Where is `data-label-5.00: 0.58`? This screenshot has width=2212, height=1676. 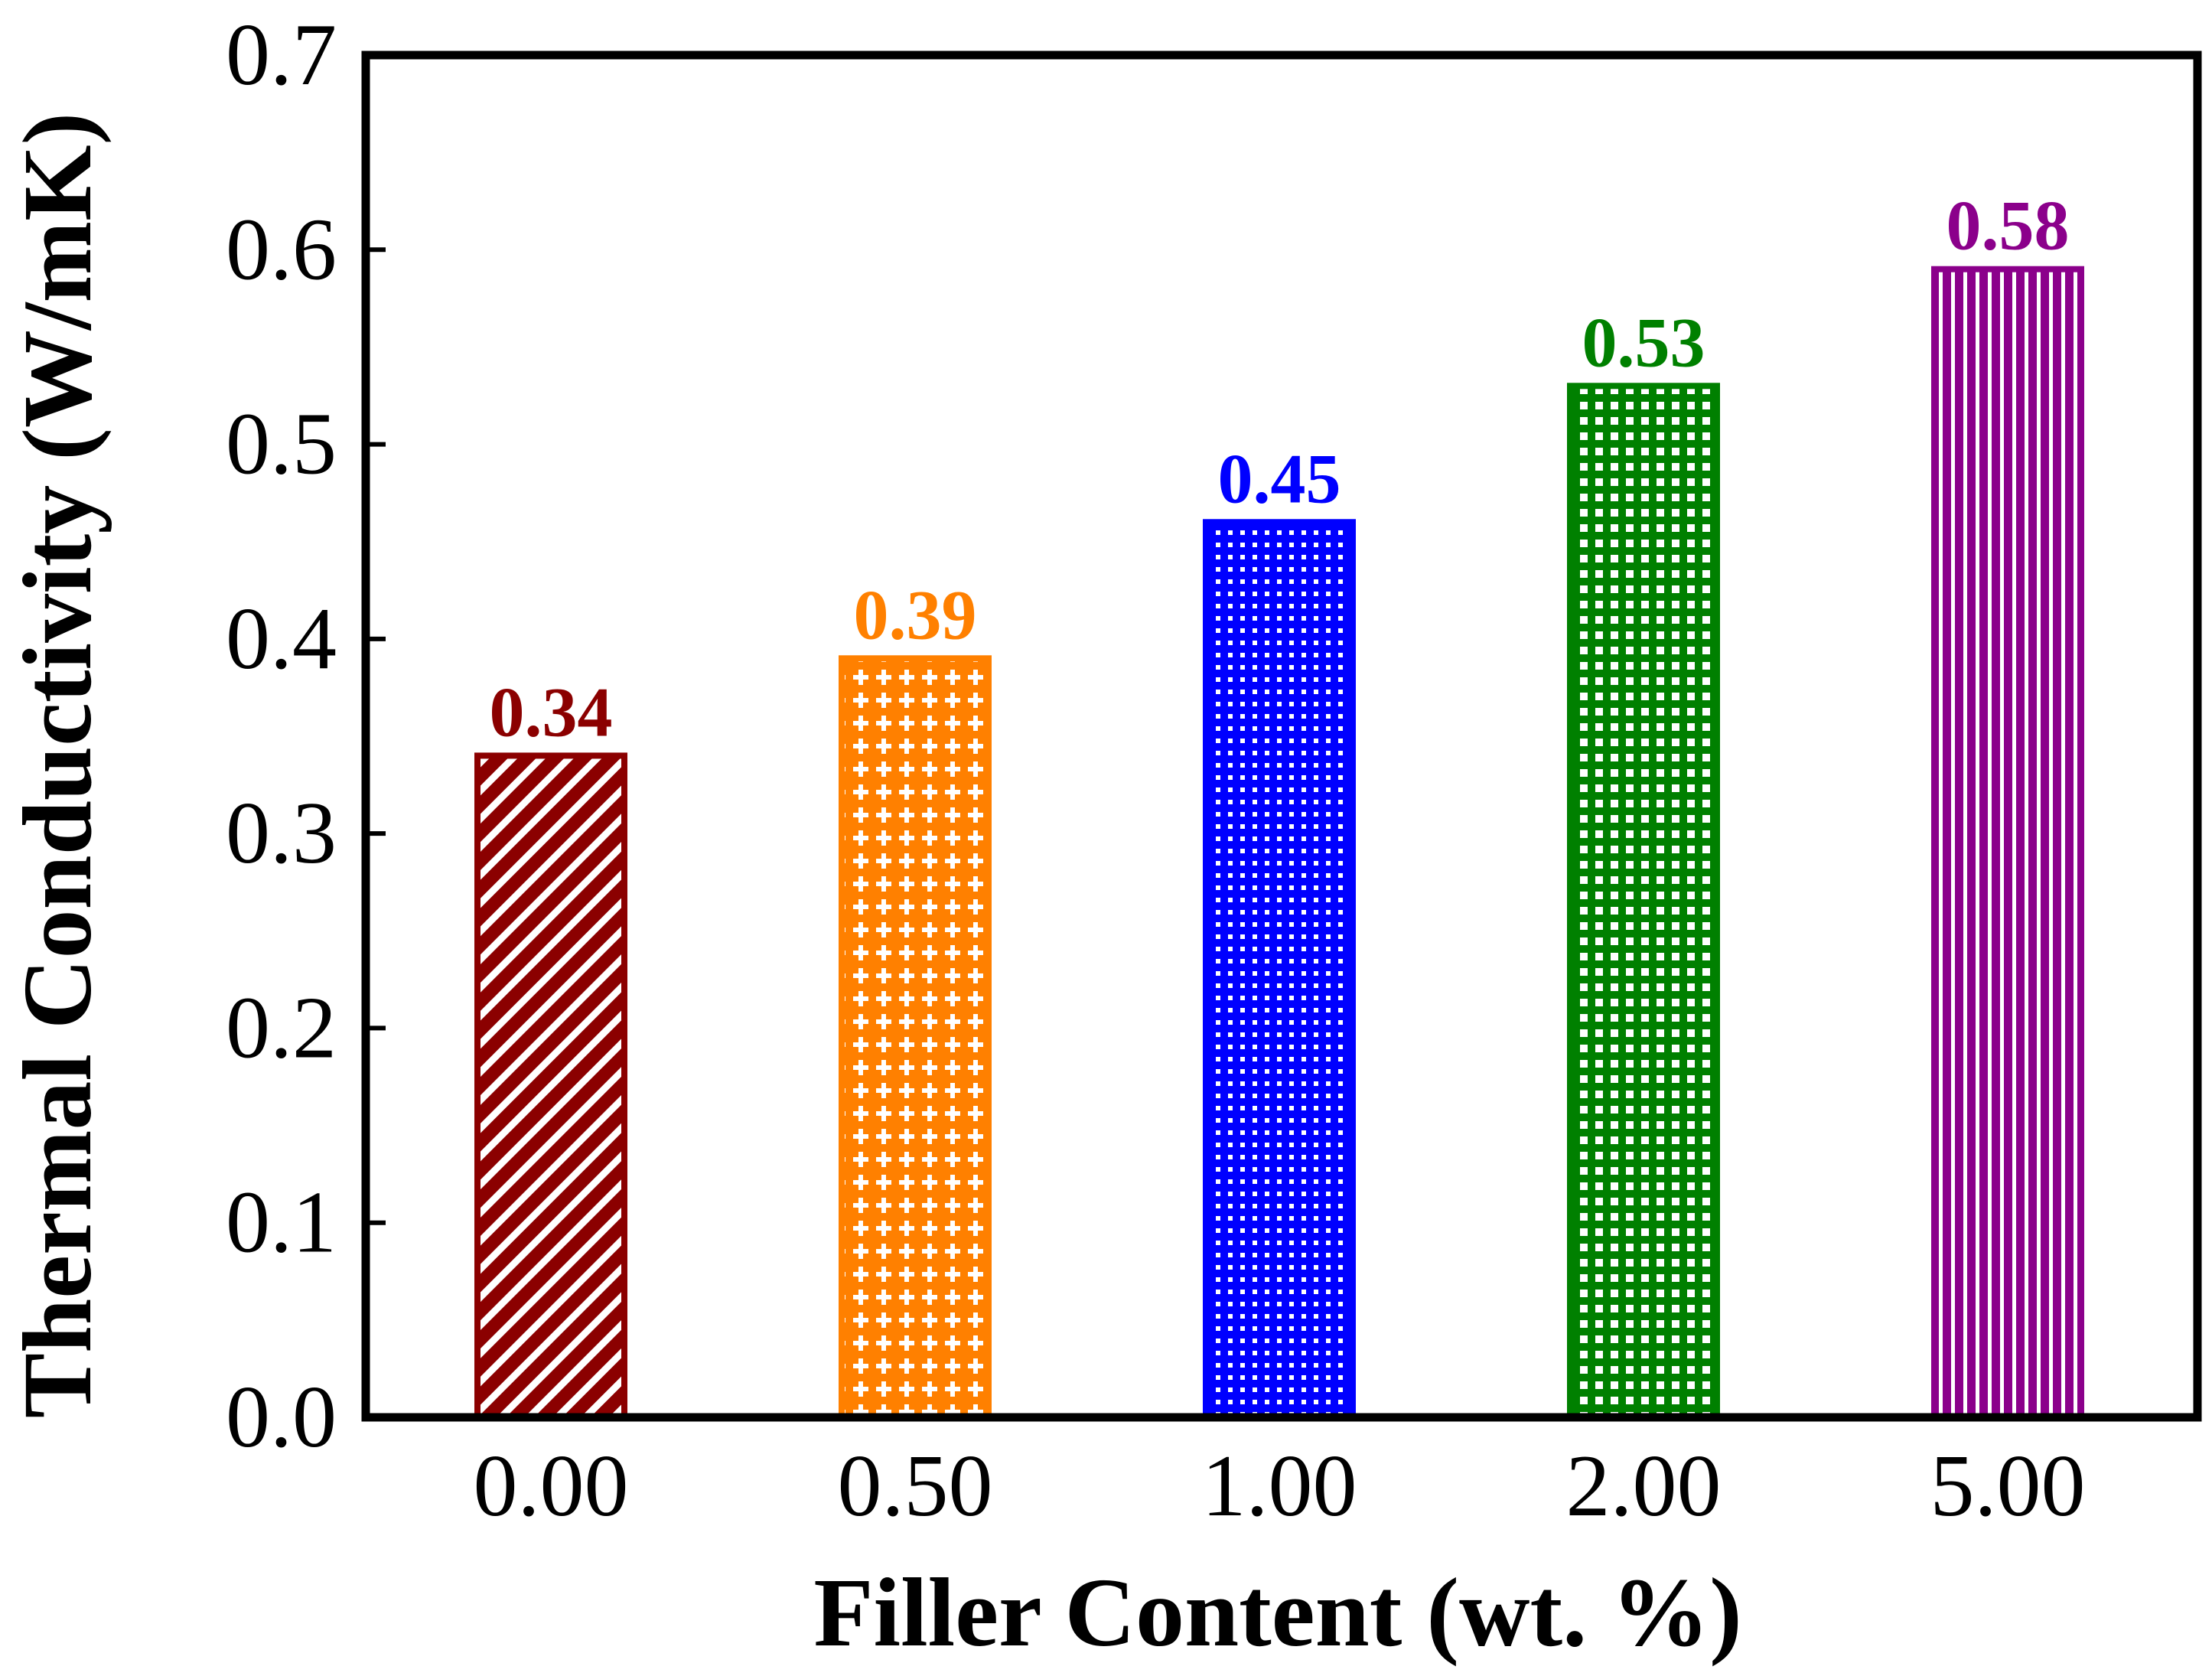
data-label-5.00: 0.58 is located at coordinates (2008, 226).